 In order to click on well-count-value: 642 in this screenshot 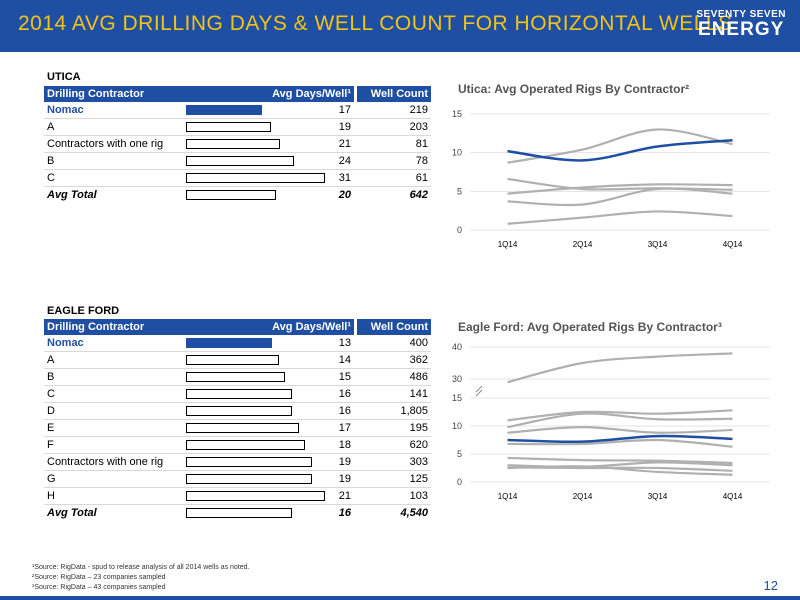, I will do `click(394, 194)`.